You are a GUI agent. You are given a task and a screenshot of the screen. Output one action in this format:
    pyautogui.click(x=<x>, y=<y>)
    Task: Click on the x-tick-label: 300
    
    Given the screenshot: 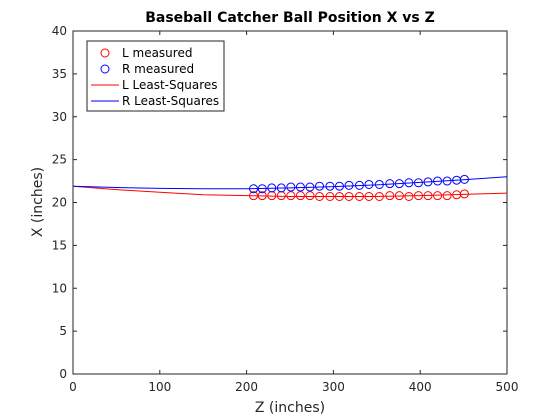 What is the action you would take?
    pyautogui.click(x=333, y=387)
    